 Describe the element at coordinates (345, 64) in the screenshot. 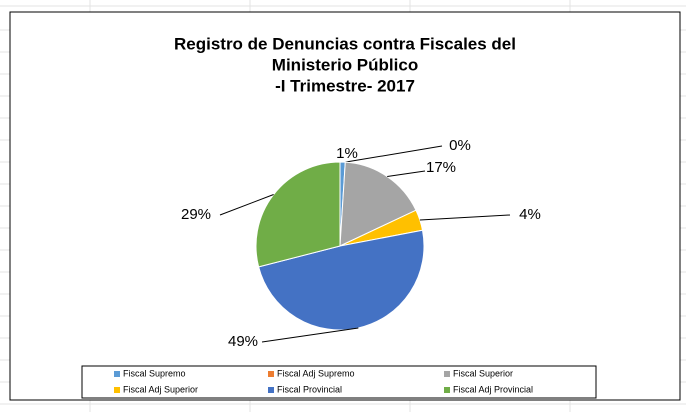

I see `chart-title: Ministerio Público` at that location.